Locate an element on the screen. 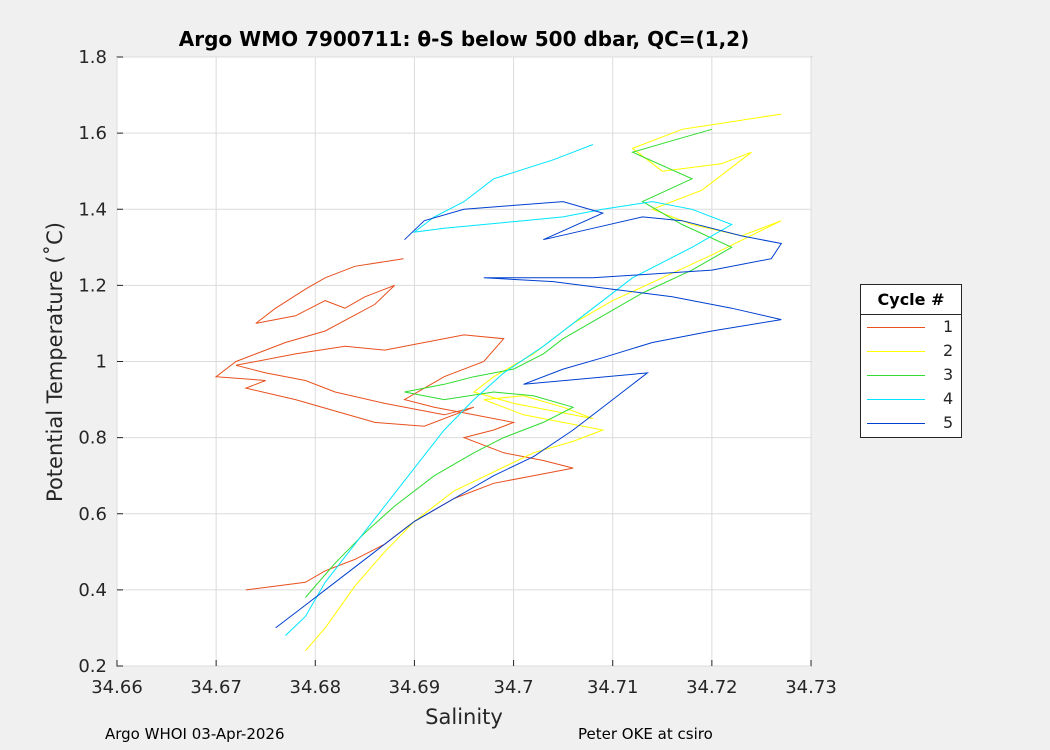  legend-label: 4 is located at coordinates (948, 398).